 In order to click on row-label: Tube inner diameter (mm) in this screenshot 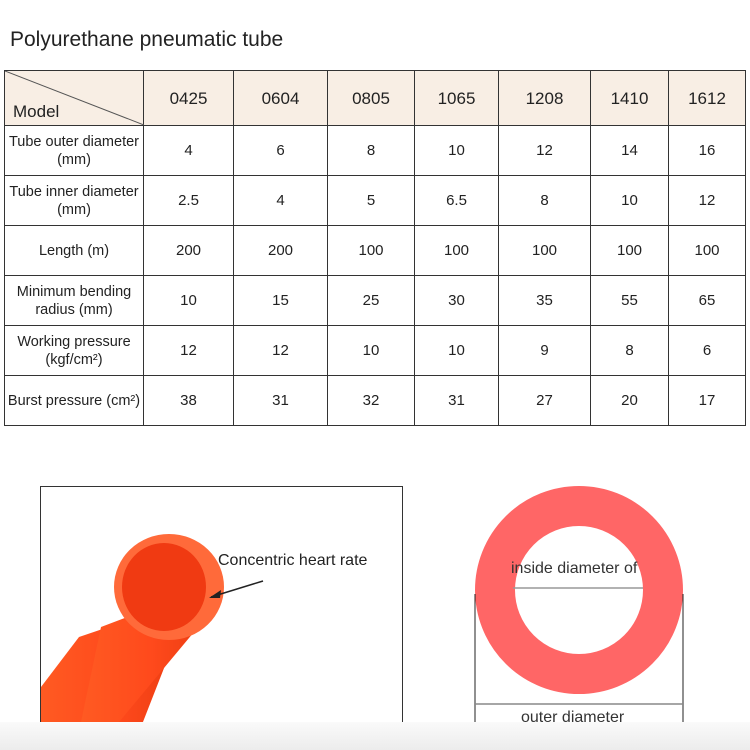, I will do `click(74, 200)`.